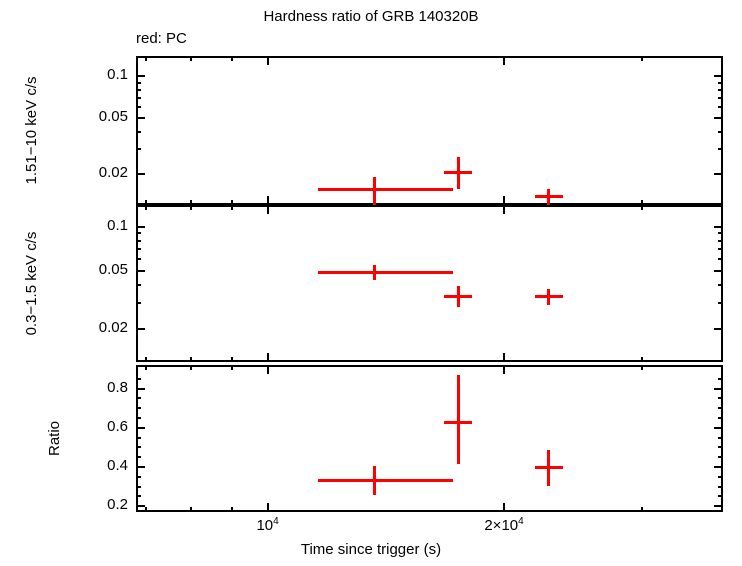 This screenshot has width=742, height=566. I want to click on y-axis-title-hard-band: 1.51−10 keV c/s, so click(31, 130).